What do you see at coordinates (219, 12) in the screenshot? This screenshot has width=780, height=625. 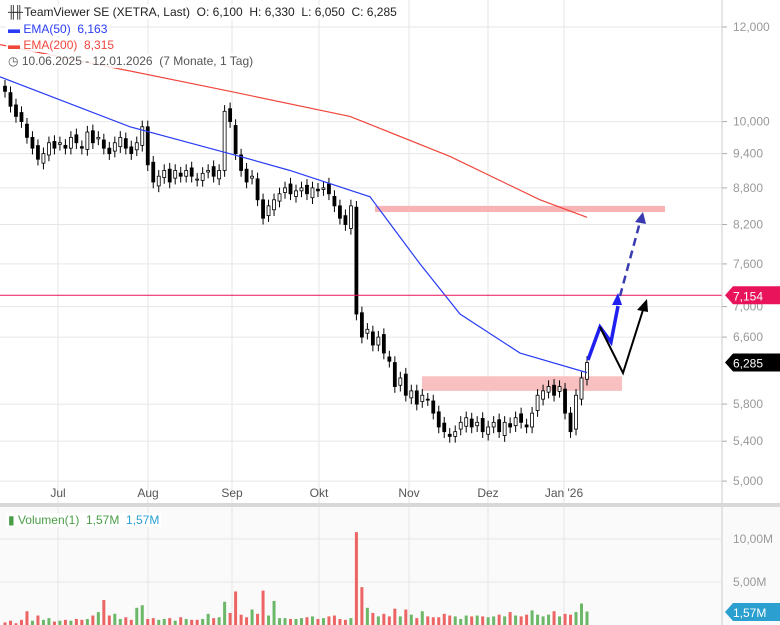 I see `open-value: O: 6,100` at bounding box center [219, 12].